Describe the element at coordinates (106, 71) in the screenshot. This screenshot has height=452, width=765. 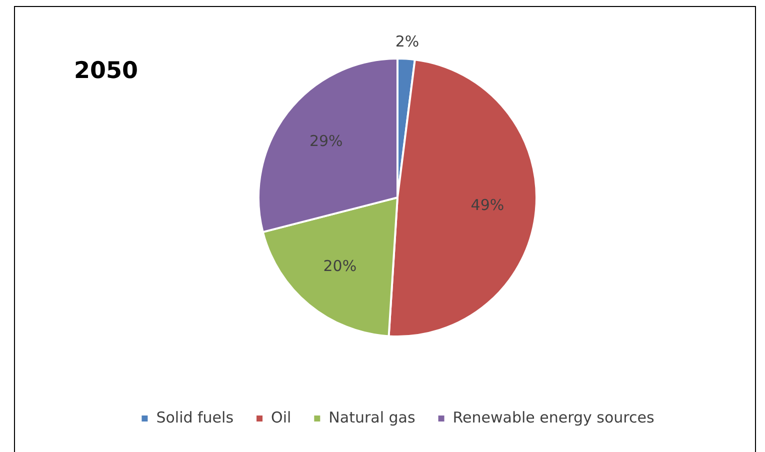
I see `text: 2050` at that location.